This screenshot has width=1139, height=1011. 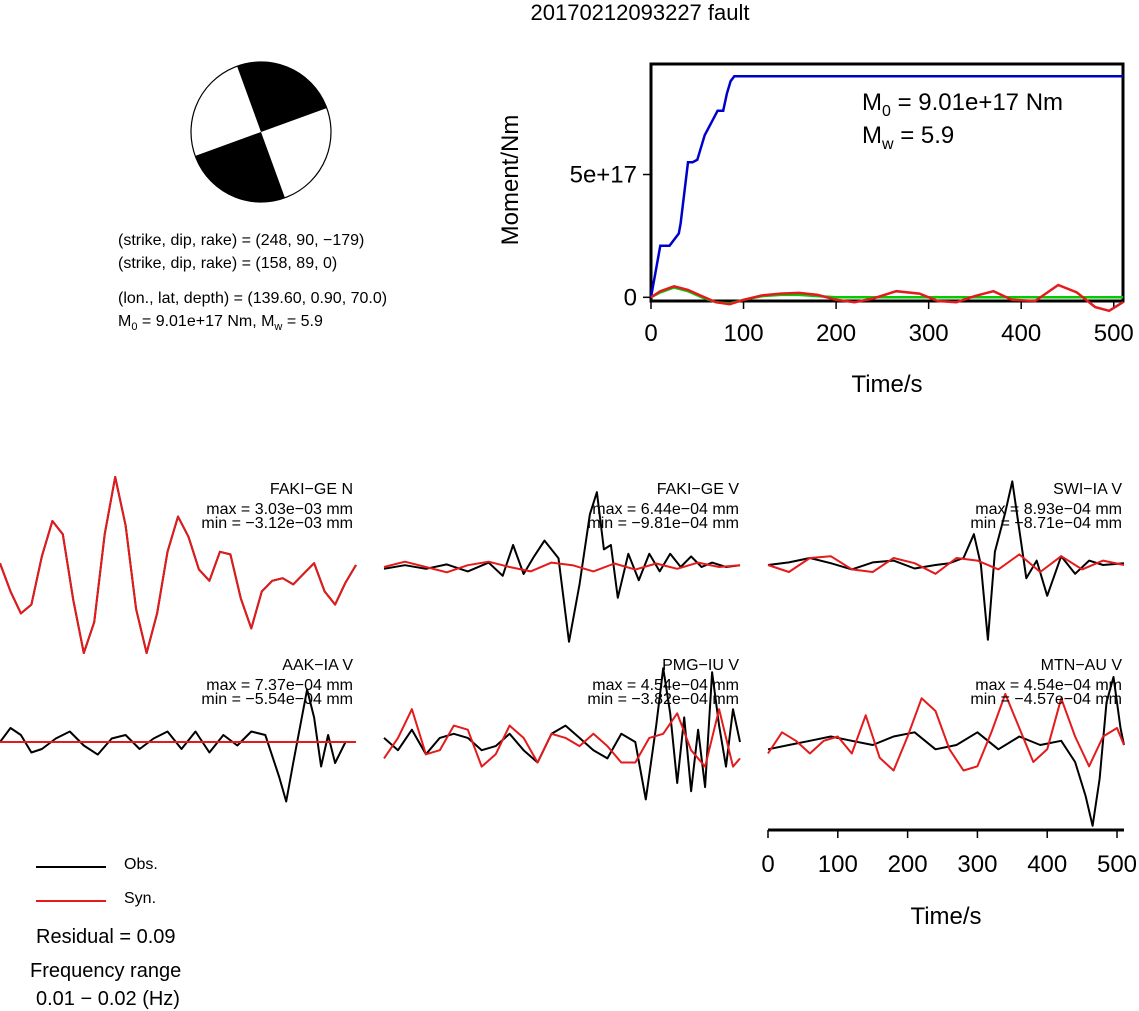 I want to click on legend-syn-label: Syn., so click(x=140, y=898).